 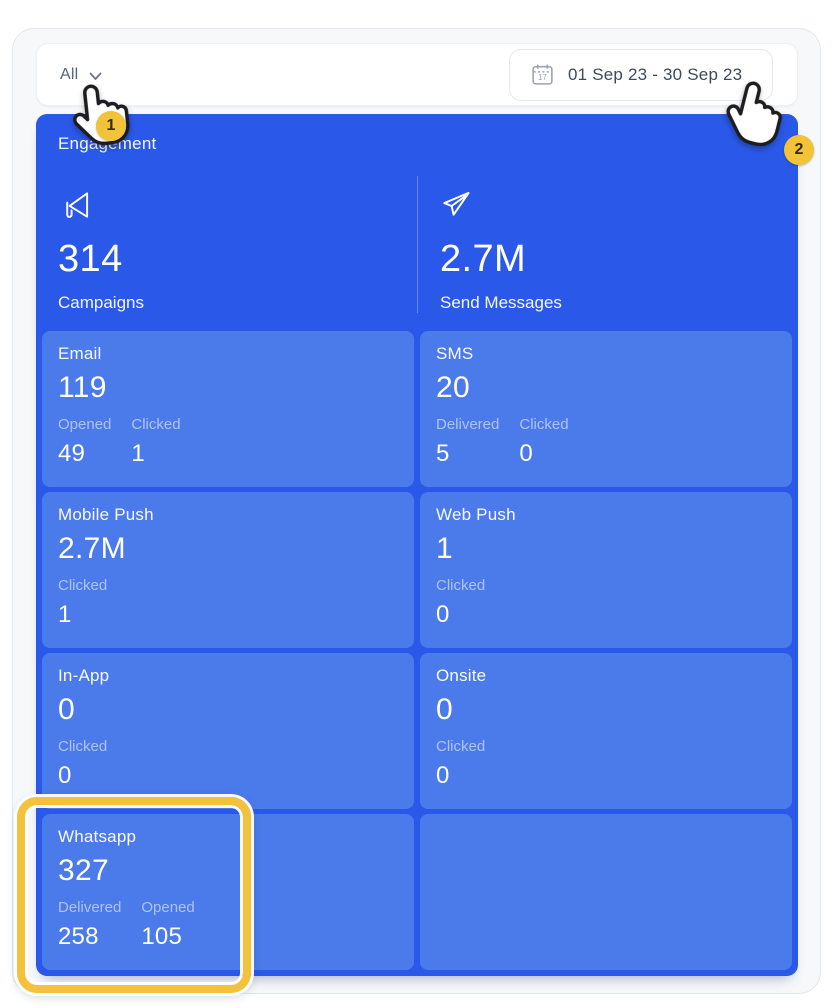 I want to click on card-title: Whatsapp, so click(x=97, y=836).